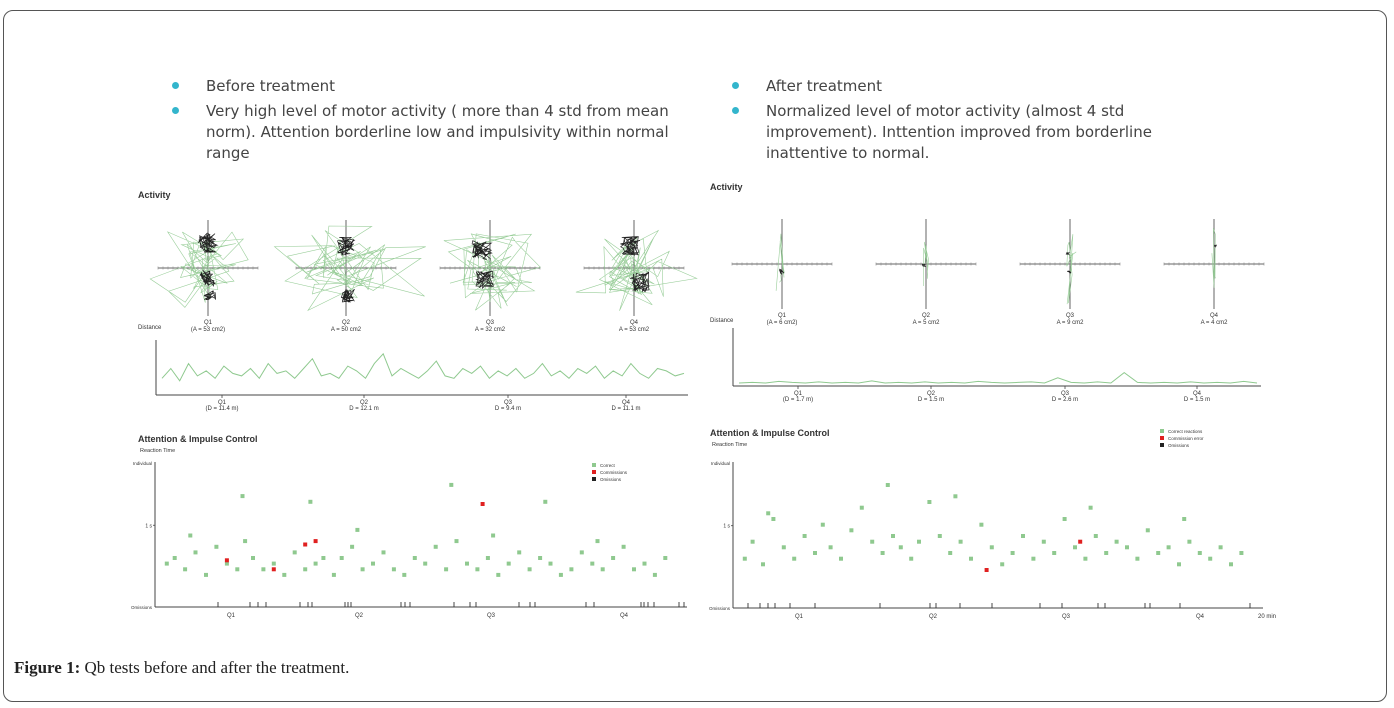 This screenshot has width=1394, height=708. Describe the element at coordinates (722, 321) in the screenshot. I see `distance-title: Distance` at that location.